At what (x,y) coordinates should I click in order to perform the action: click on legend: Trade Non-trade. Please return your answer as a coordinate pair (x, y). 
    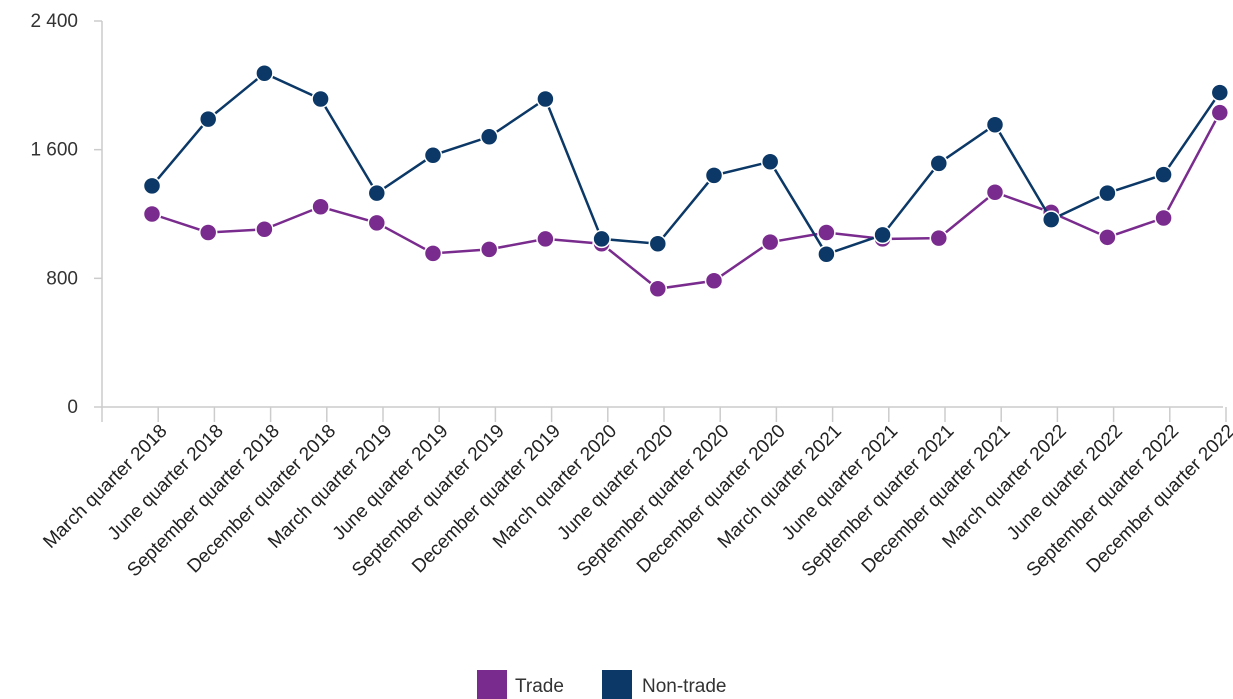
    Looking at the image, I should click on (602, 684).